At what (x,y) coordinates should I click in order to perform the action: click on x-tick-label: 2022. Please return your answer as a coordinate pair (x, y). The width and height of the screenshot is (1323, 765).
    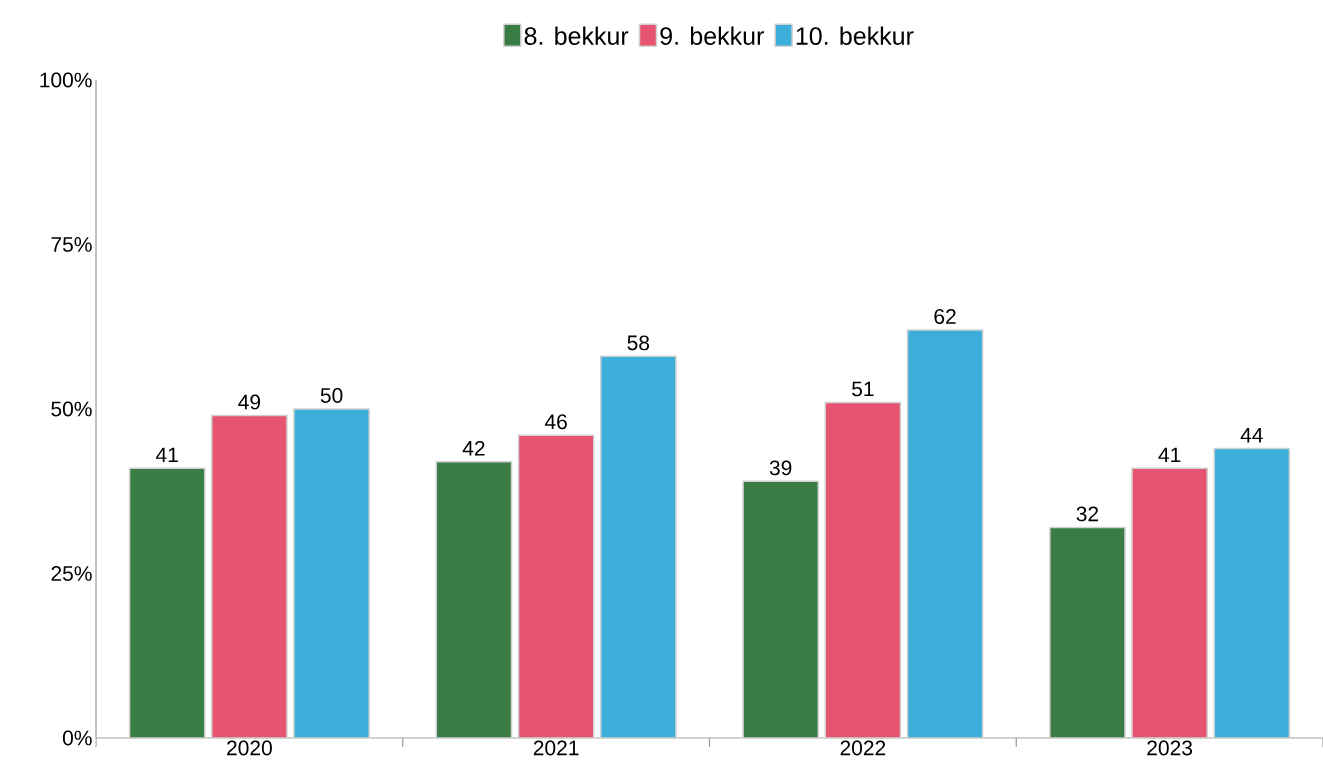
    Looking at the image, I should click on (863, 748).